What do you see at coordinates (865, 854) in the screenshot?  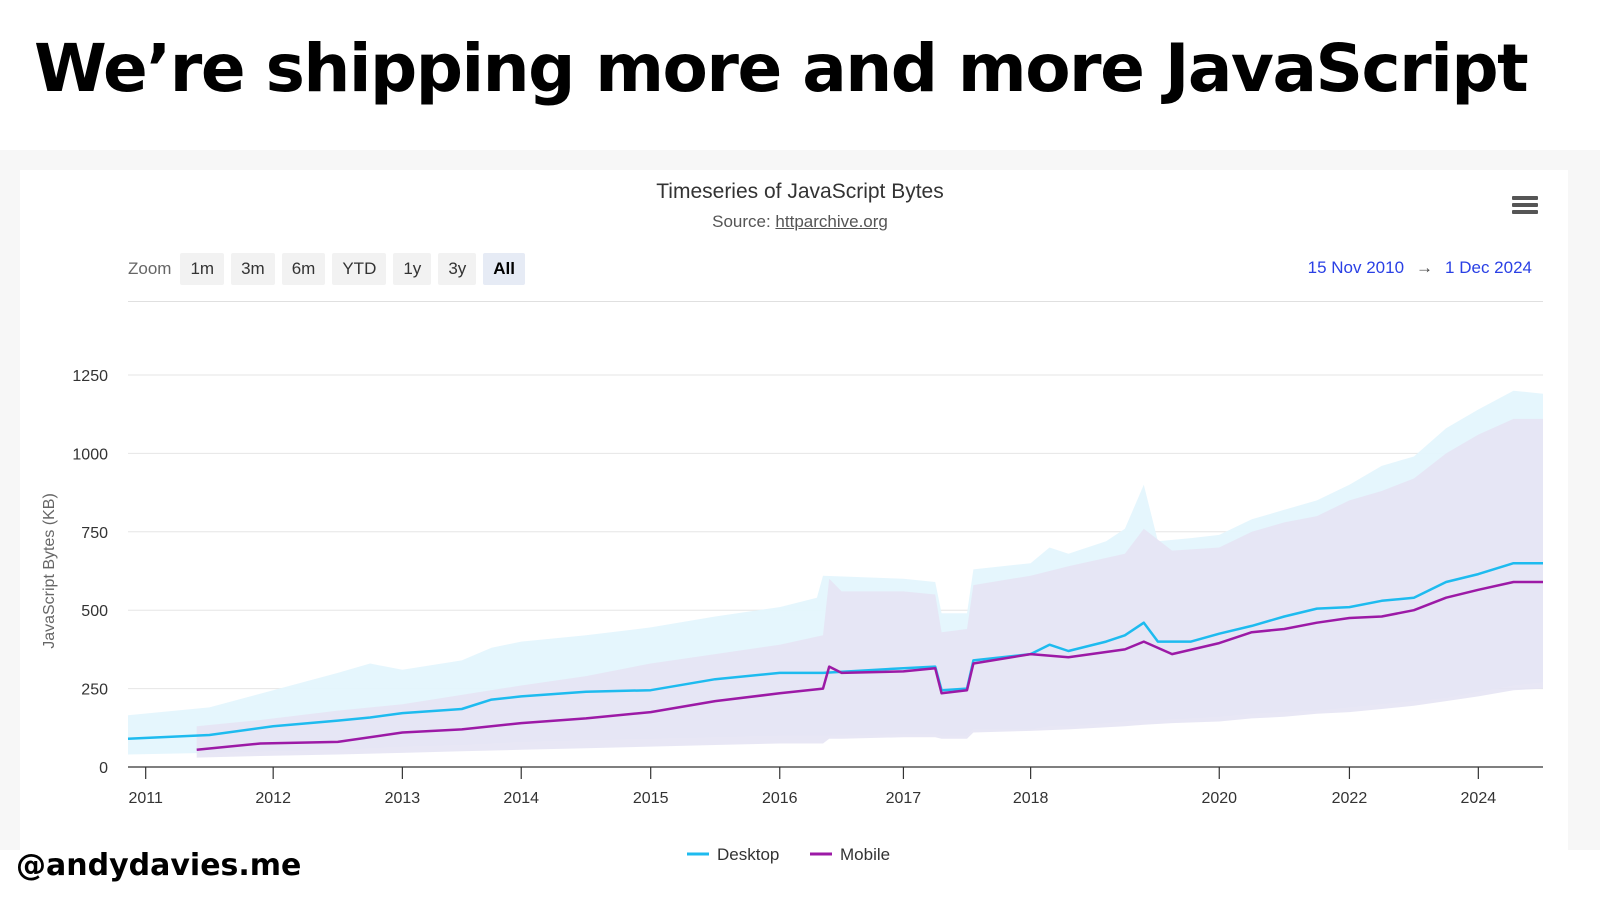 I see `legend-label-mobile: Mobile` at bounding box center [865, 854].